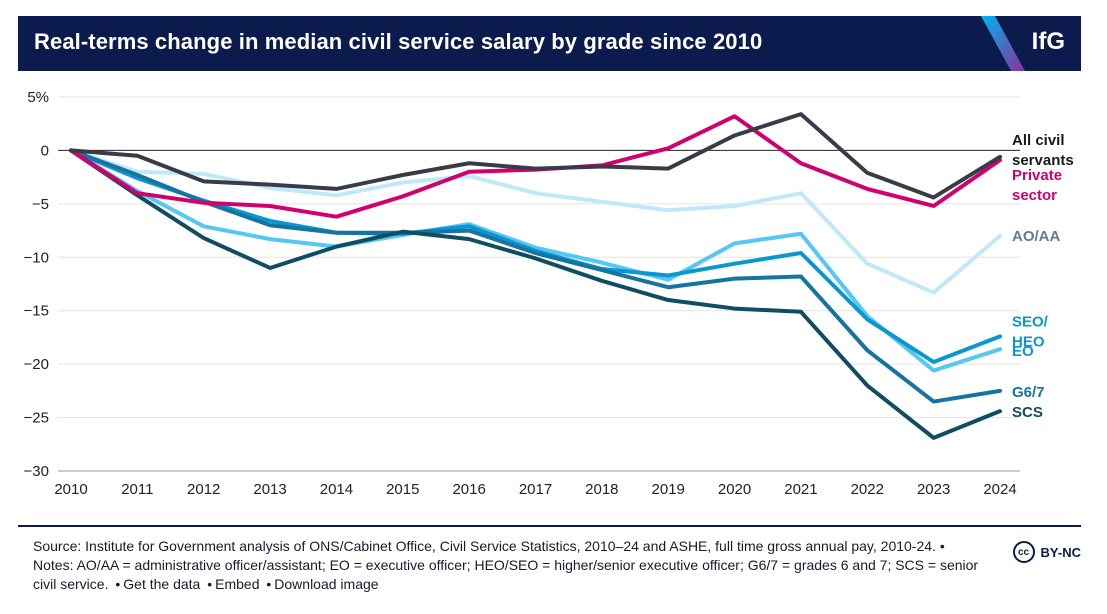 The image size is (1107, 614). Describe the element at coordinates (535, 156) in the screenshot. I see `series-line-all-civil-servants` at that location.